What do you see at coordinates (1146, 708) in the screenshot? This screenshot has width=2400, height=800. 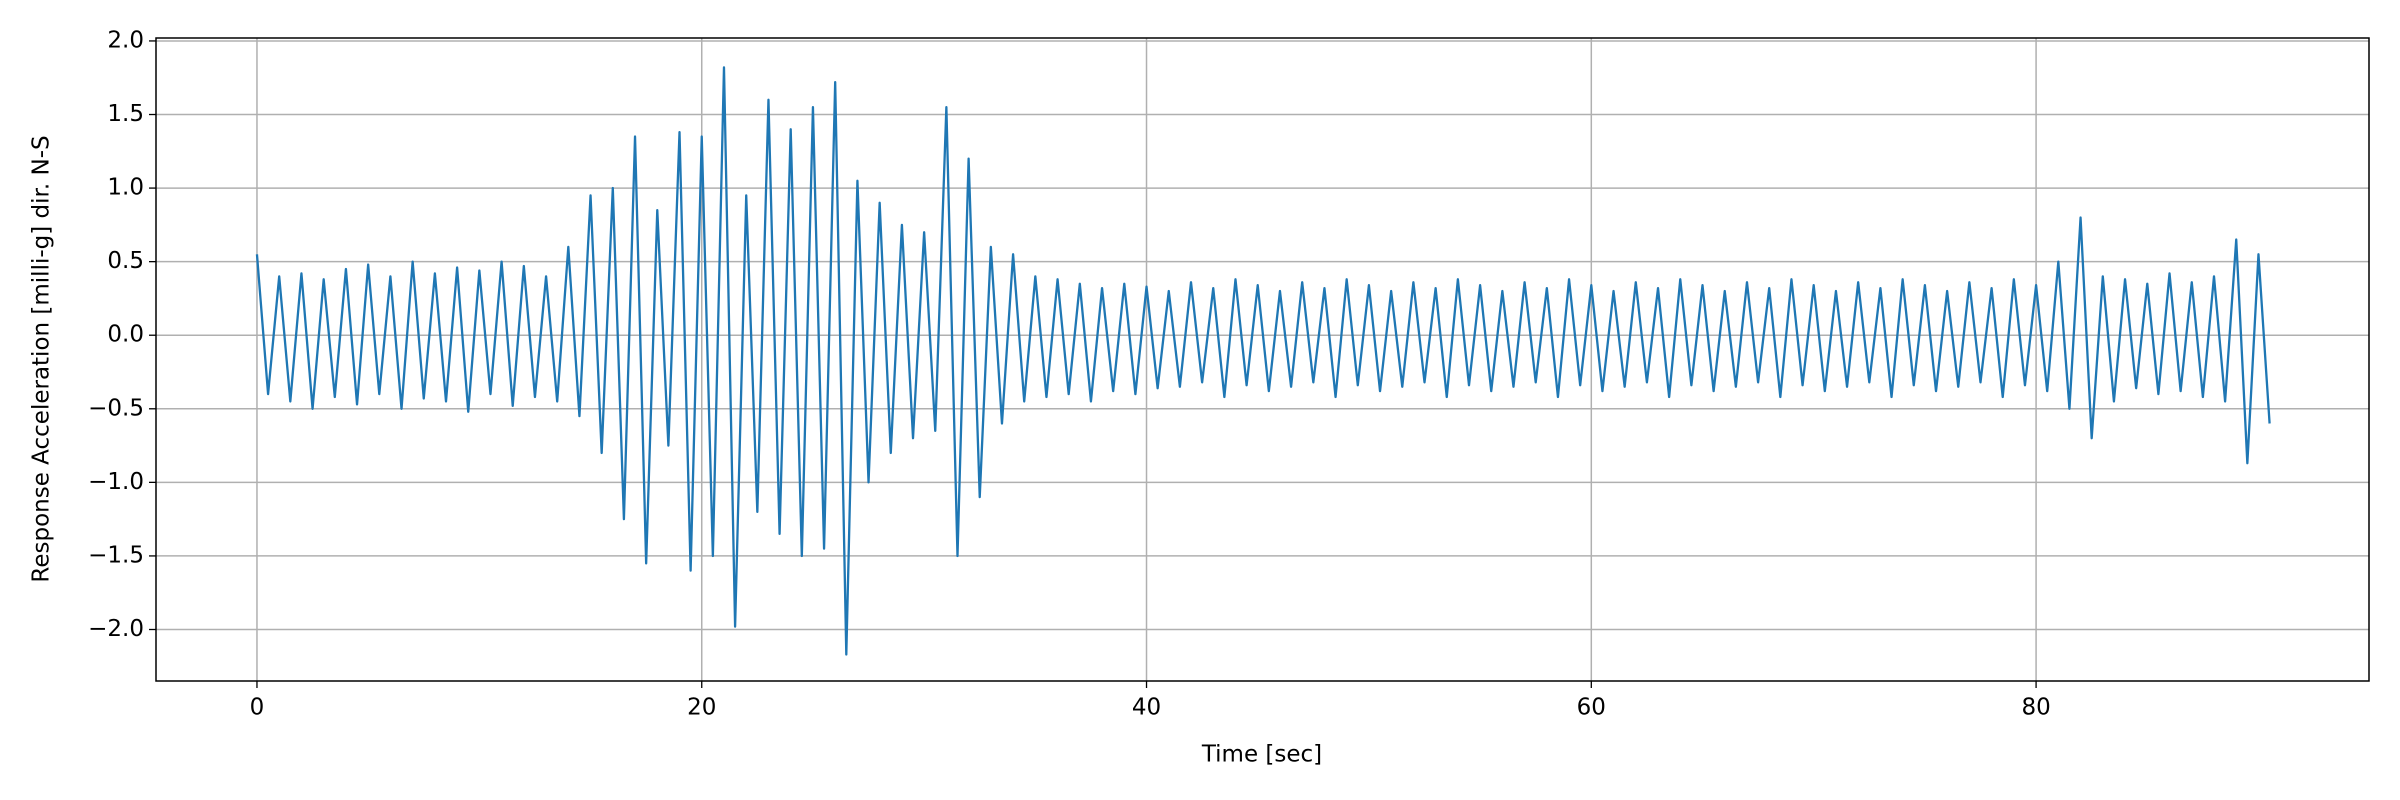 I see `x-tick-label: 40` at bounding box center [1146, 708].